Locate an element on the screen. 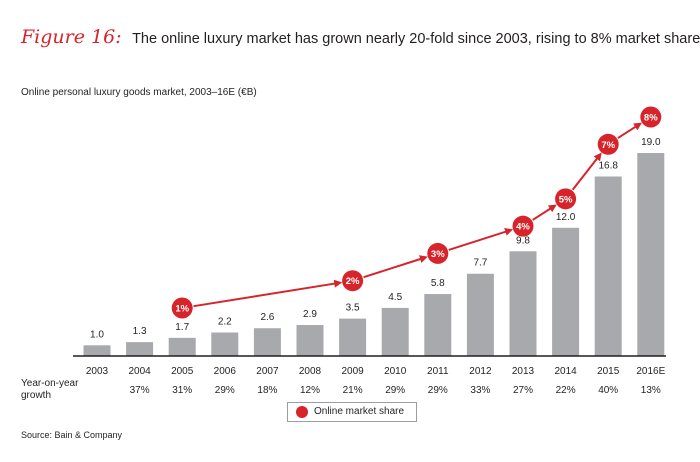 This screenshot has height=462, width=700. share-label: 2% is located at coordinates (353, 281).